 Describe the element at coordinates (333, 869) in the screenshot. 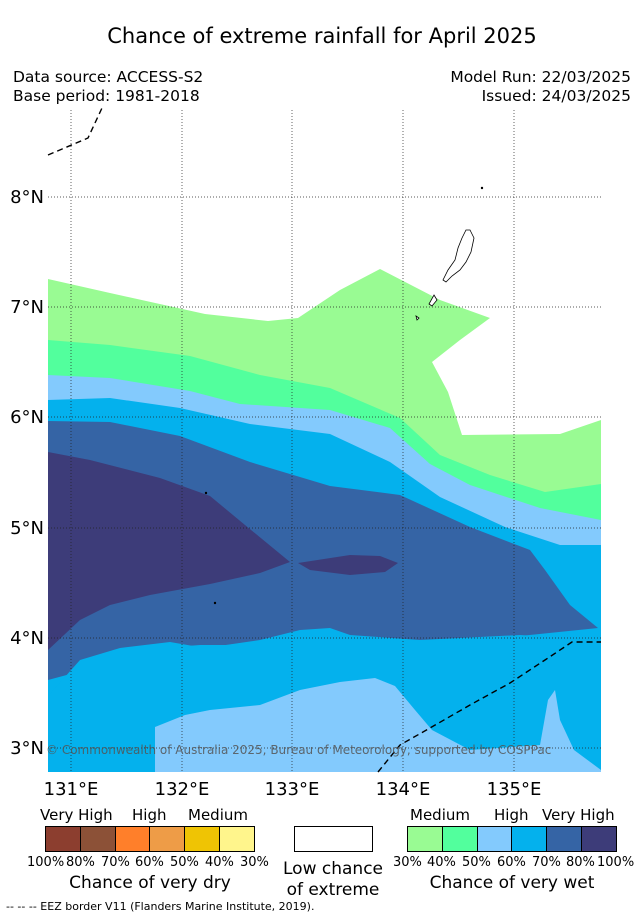

I see `low-caption-line1: Low chance` at that location.